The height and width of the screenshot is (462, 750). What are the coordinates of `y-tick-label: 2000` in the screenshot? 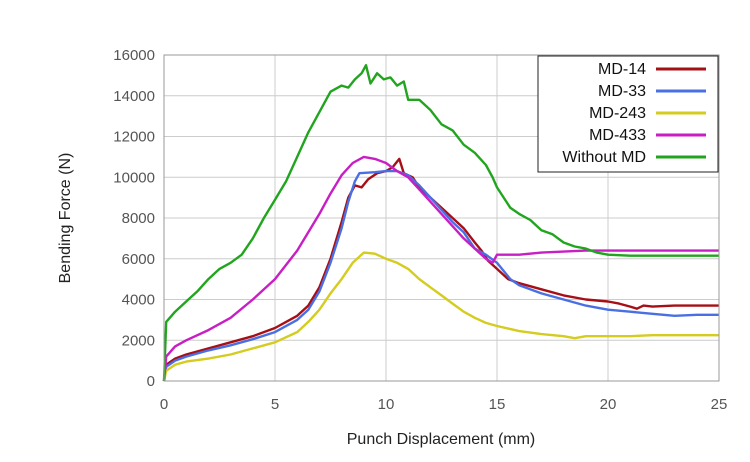 It's located at (138, 340).